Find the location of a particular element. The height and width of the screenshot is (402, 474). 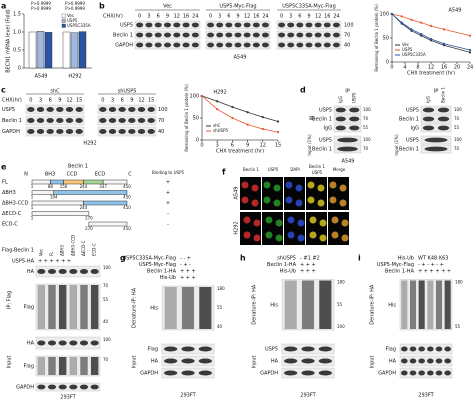

ib-label: IB is located at coordinates (313, 117).